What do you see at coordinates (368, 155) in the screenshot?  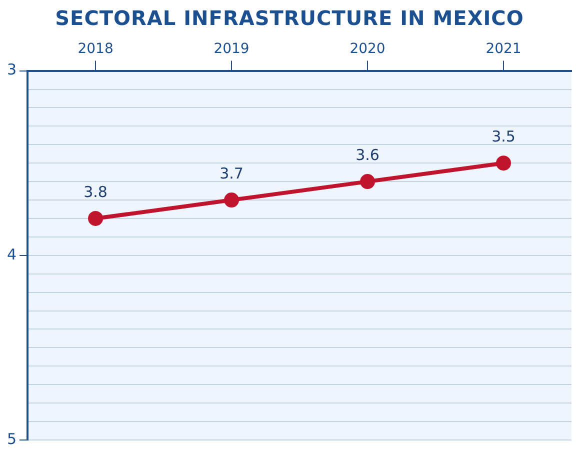 I see `data-label: 3.6` at bounding box center [368, 155].